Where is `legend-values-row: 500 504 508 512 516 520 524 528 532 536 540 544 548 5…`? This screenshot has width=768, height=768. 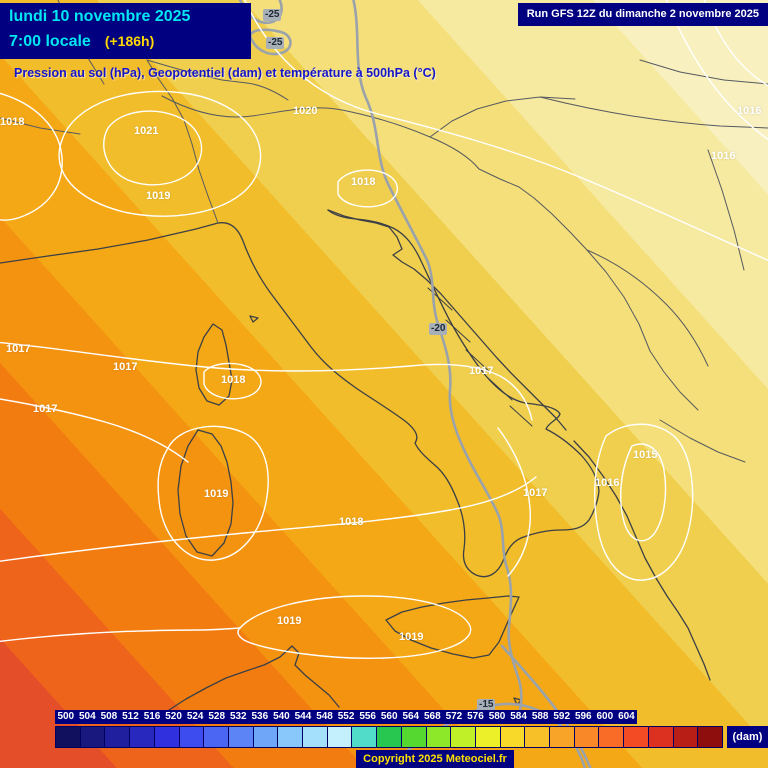 legend-values-row: 500 504 508 512 516 520 524 528 532 536 540 544 548 5… is located at coordinates (346, 717).